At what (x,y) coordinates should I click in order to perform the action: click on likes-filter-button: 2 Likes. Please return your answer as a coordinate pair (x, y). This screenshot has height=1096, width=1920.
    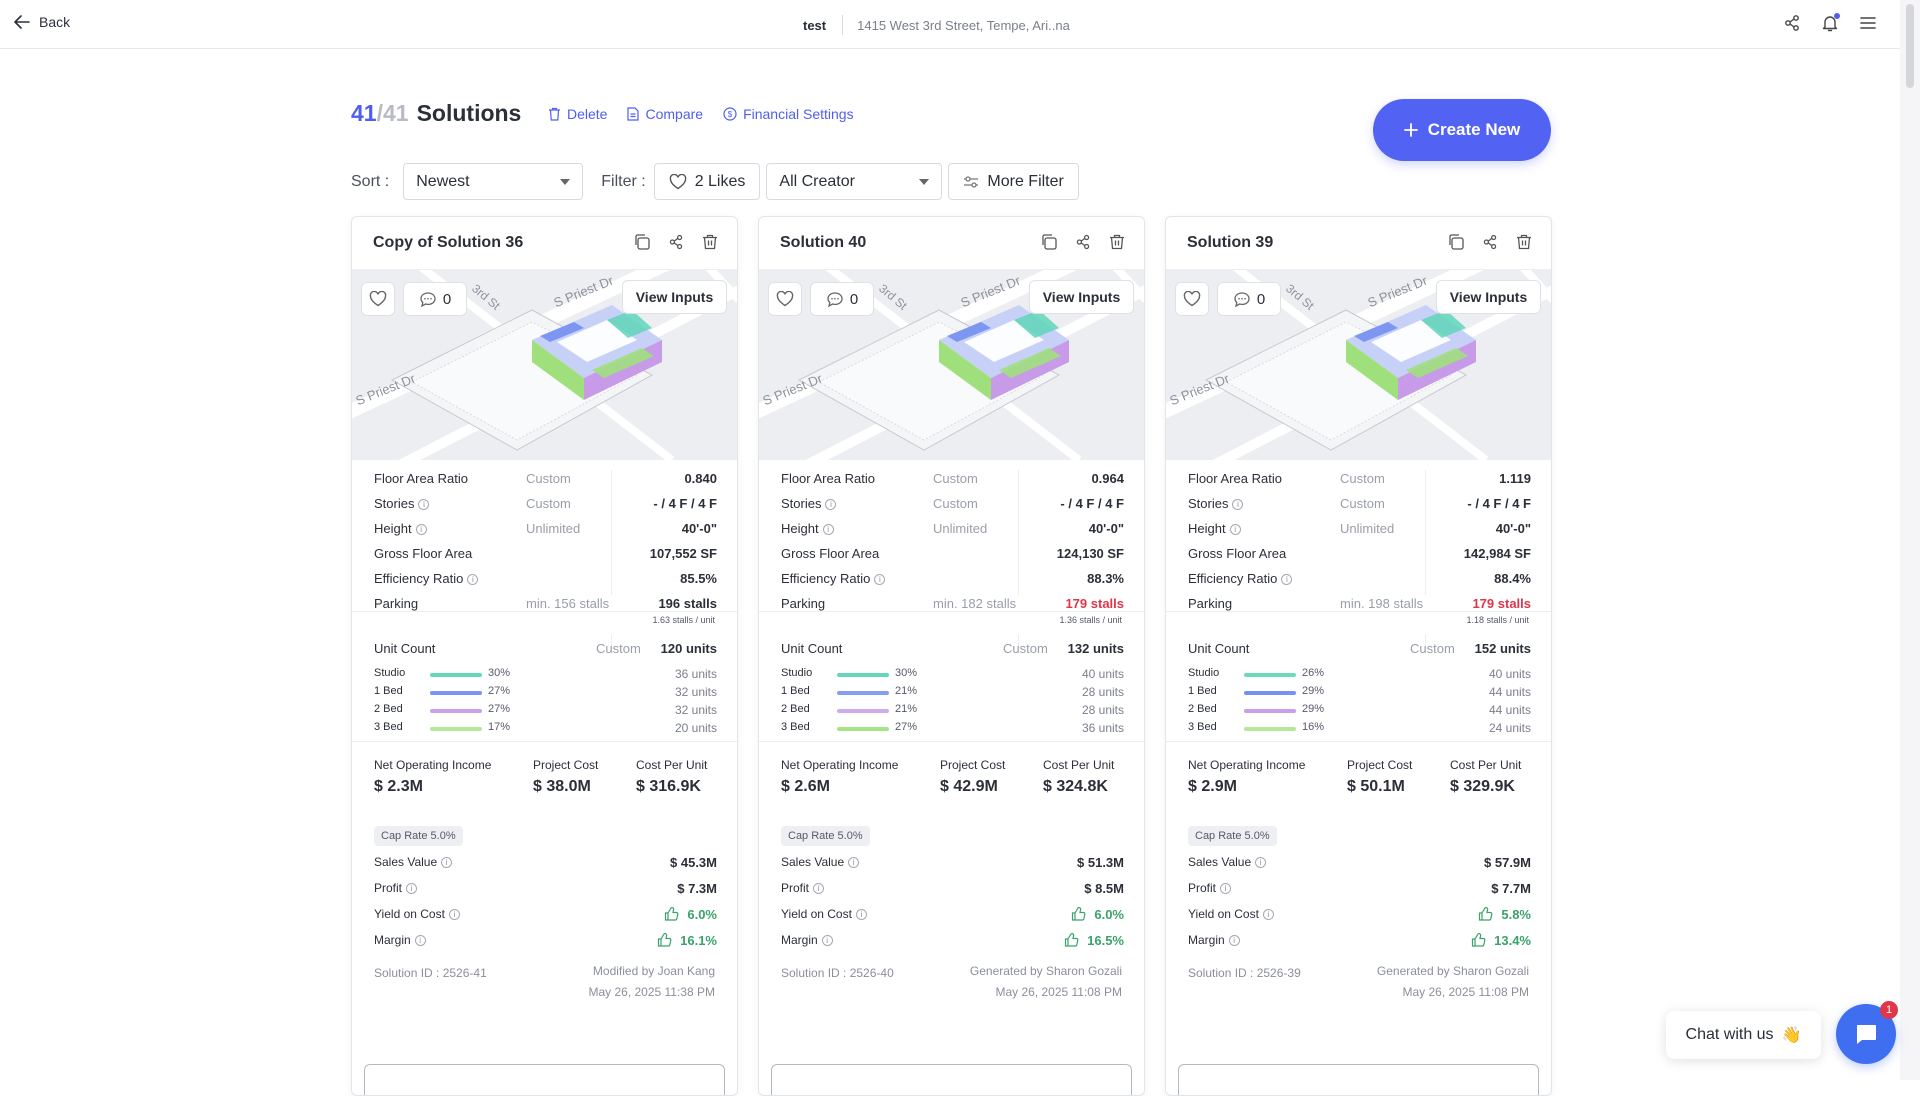
    Looking at the image, I should click on (707, 181).